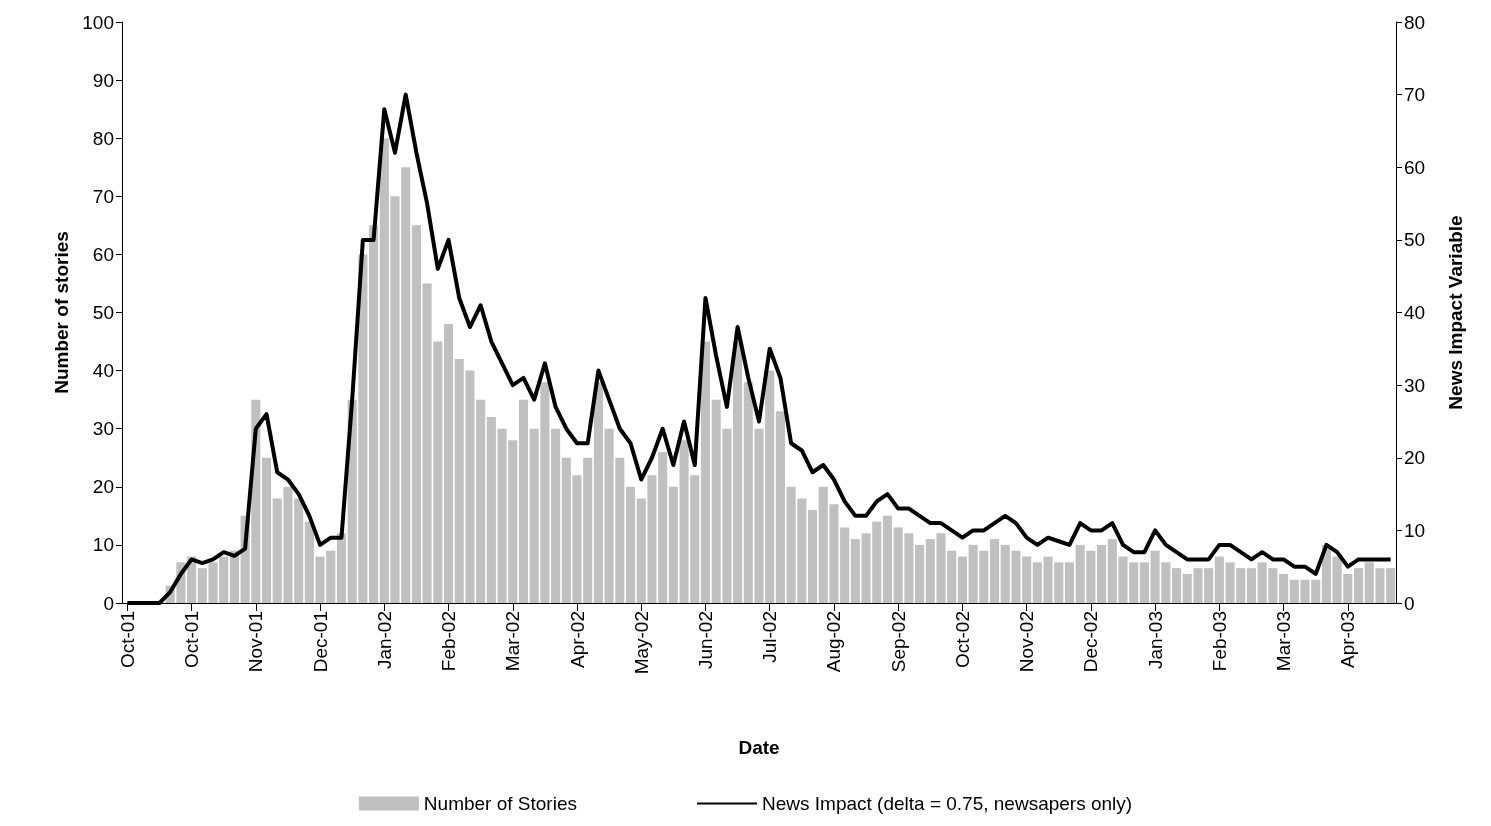 This screenshot has width=1491, height=826. I want to click on x-tick-label: Apr-03, so click(1348, 640).